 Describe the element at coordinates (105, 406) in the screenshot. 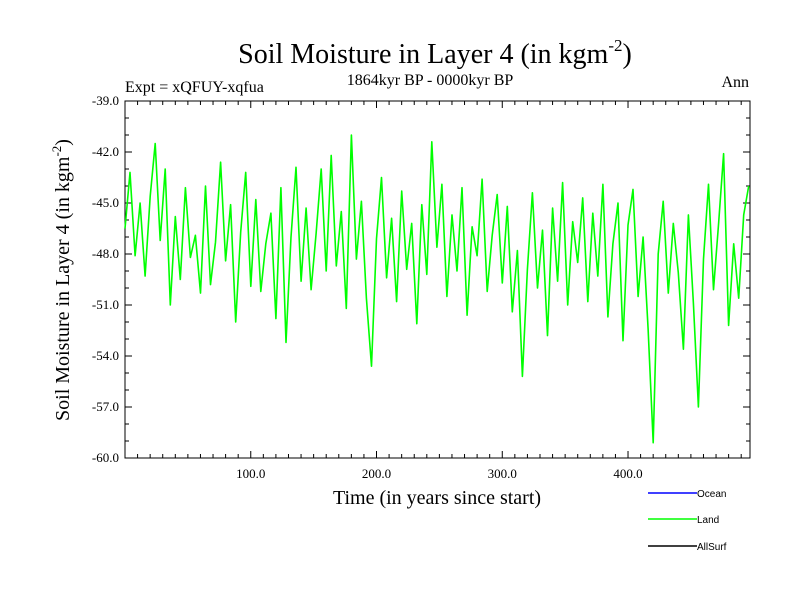

I see `y-tick-label: -57.0` at that location.